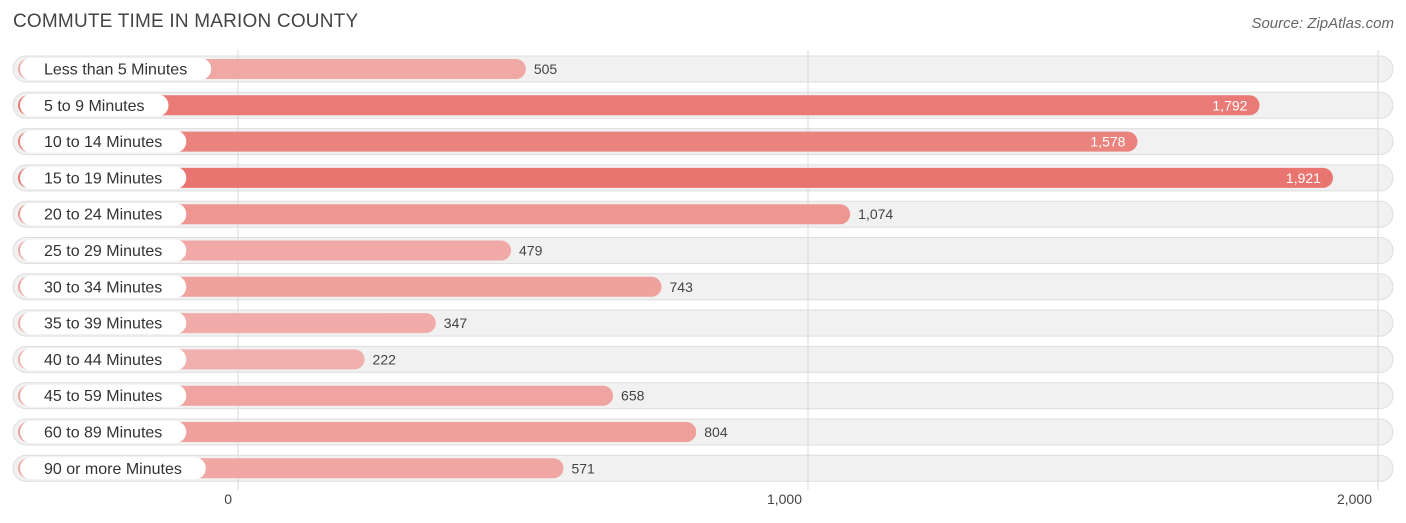 The width and height of the screenshot is (1406, 523). Describe the element at coordinates (456, 323) in the screenshot. I see `value-label: 347` at that location.